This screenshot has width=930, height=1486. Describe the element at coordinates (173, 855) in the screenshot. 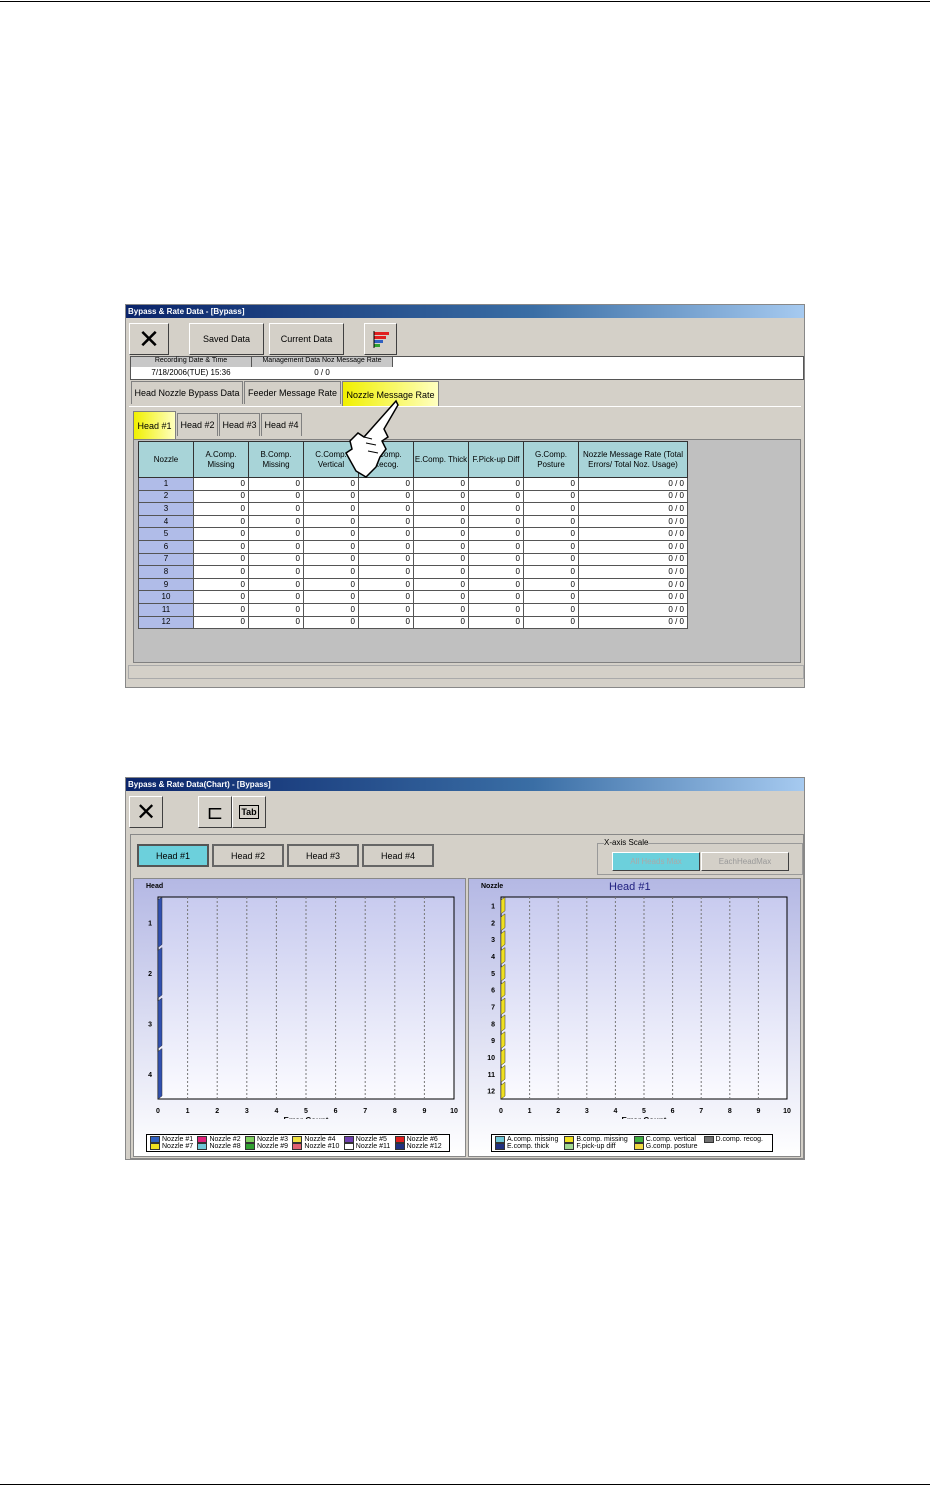

I see `head-button-1: Head #1` at that location.